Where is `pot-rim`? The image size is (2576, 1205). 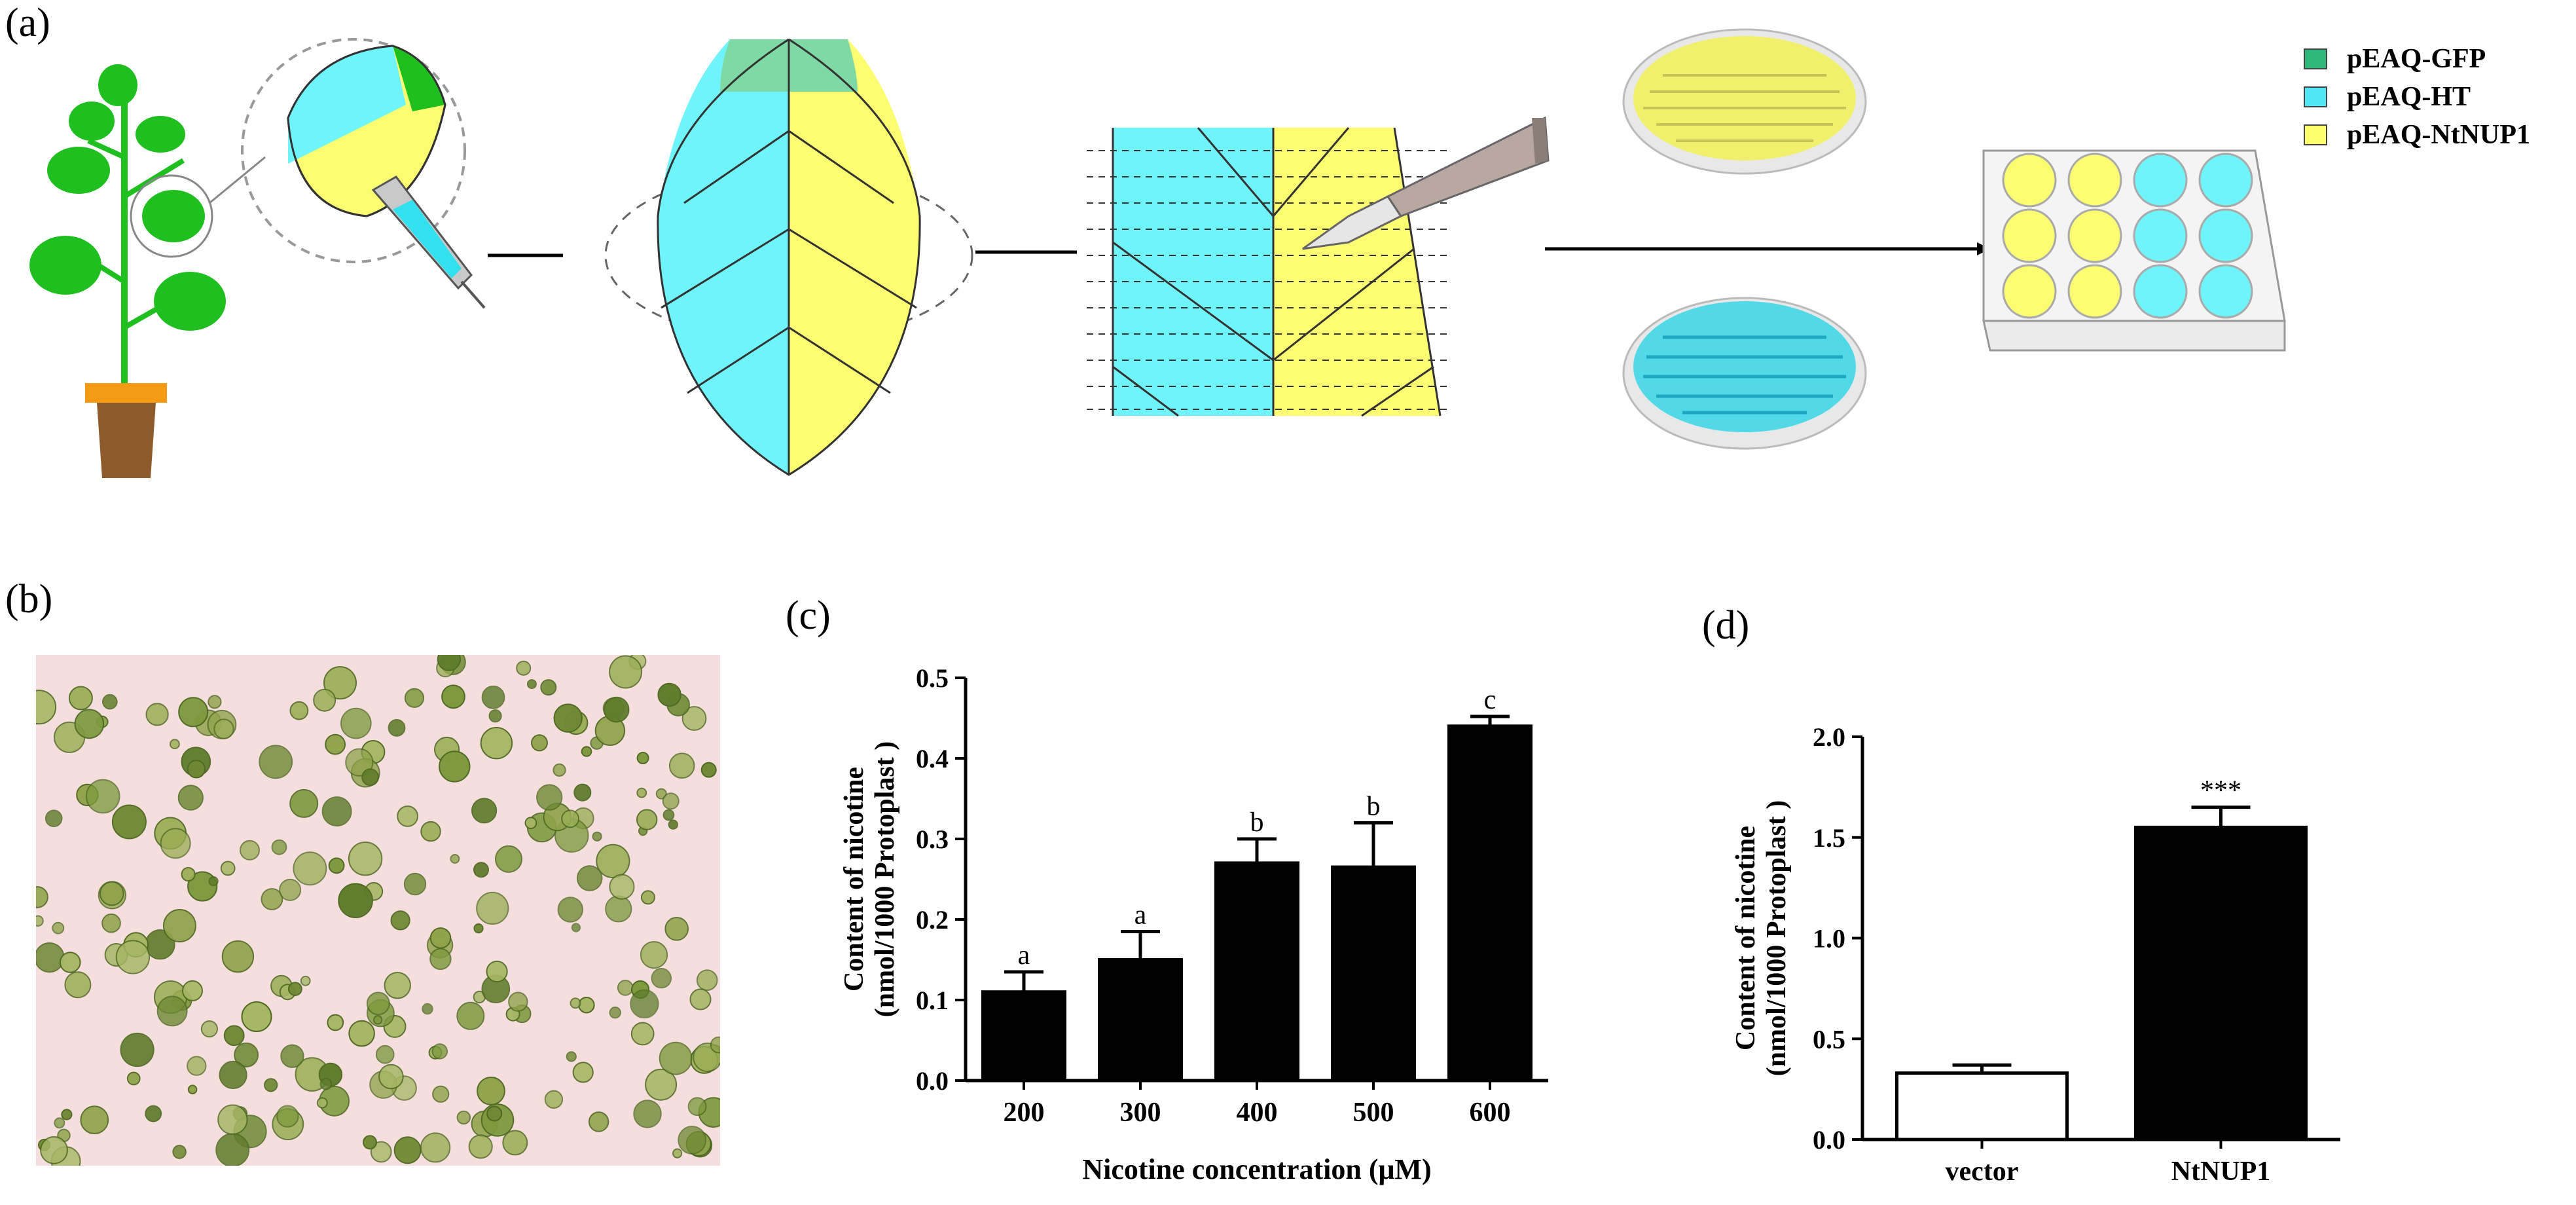
pot-rim is located at coordinates (126, 393).